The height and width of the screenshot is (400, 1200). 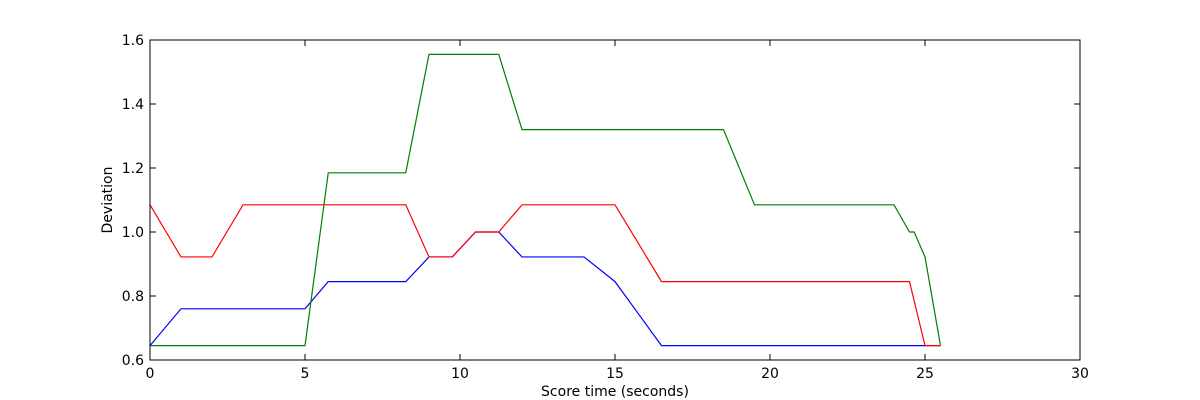 I want to click on x-axis-label: Score time (seconds), so click(x=615, y=392).